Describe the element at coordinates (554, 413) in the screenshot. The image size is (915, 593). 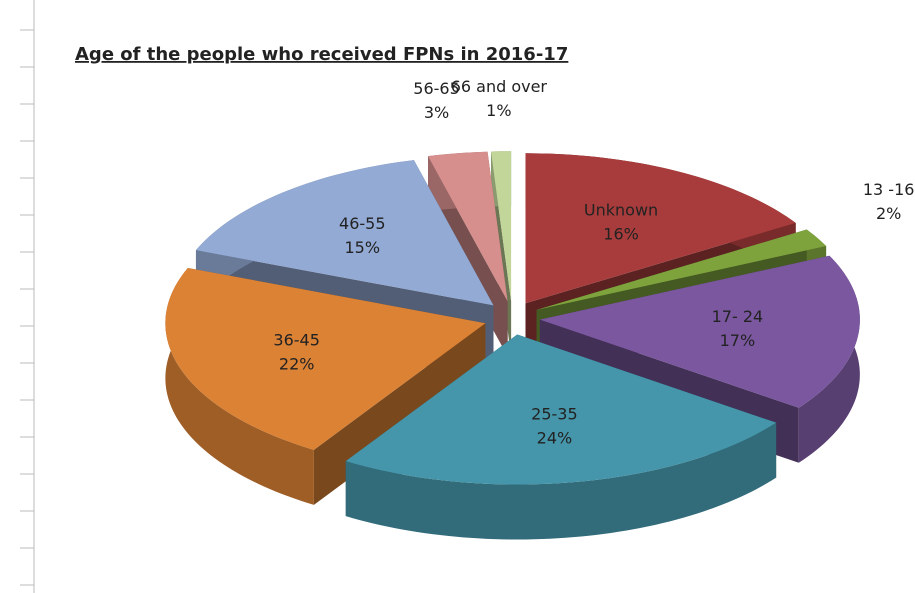
I see `slice-category: 25-35` at that location.